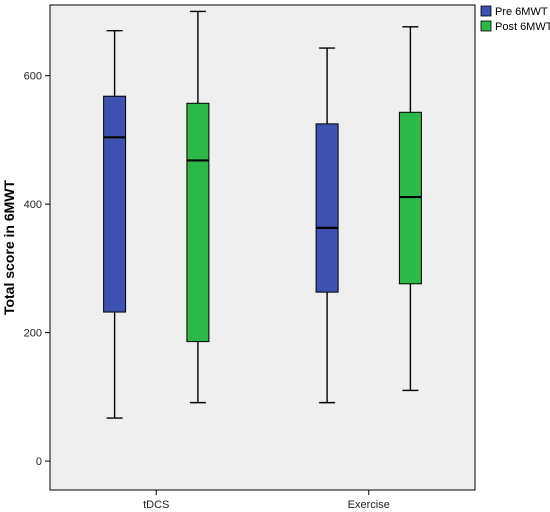 The width and height of the screenshot is (550, 512). What do you see at coordinates (522, 27) in the screenshot?
I see `legend-label: Post 6MWT` at bounding box center [522, 27].